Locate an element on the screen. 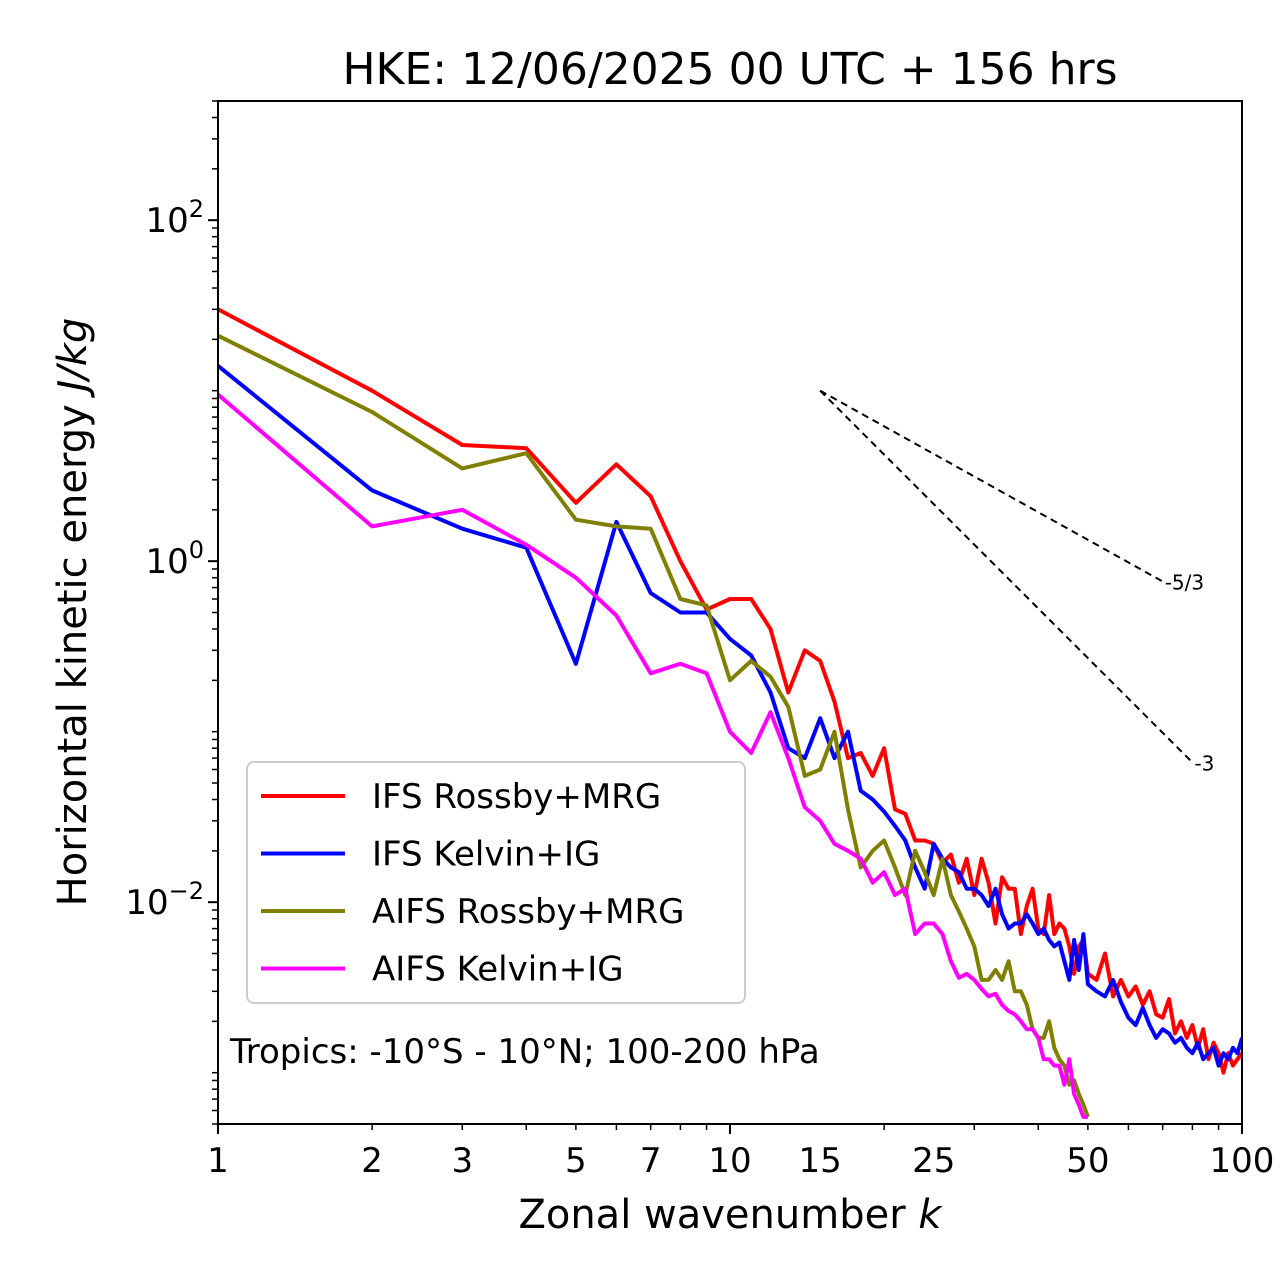 This screenshot has height=1288, width=1280. x-axis-label-symbol: k is located at coordinates (930, 1215).